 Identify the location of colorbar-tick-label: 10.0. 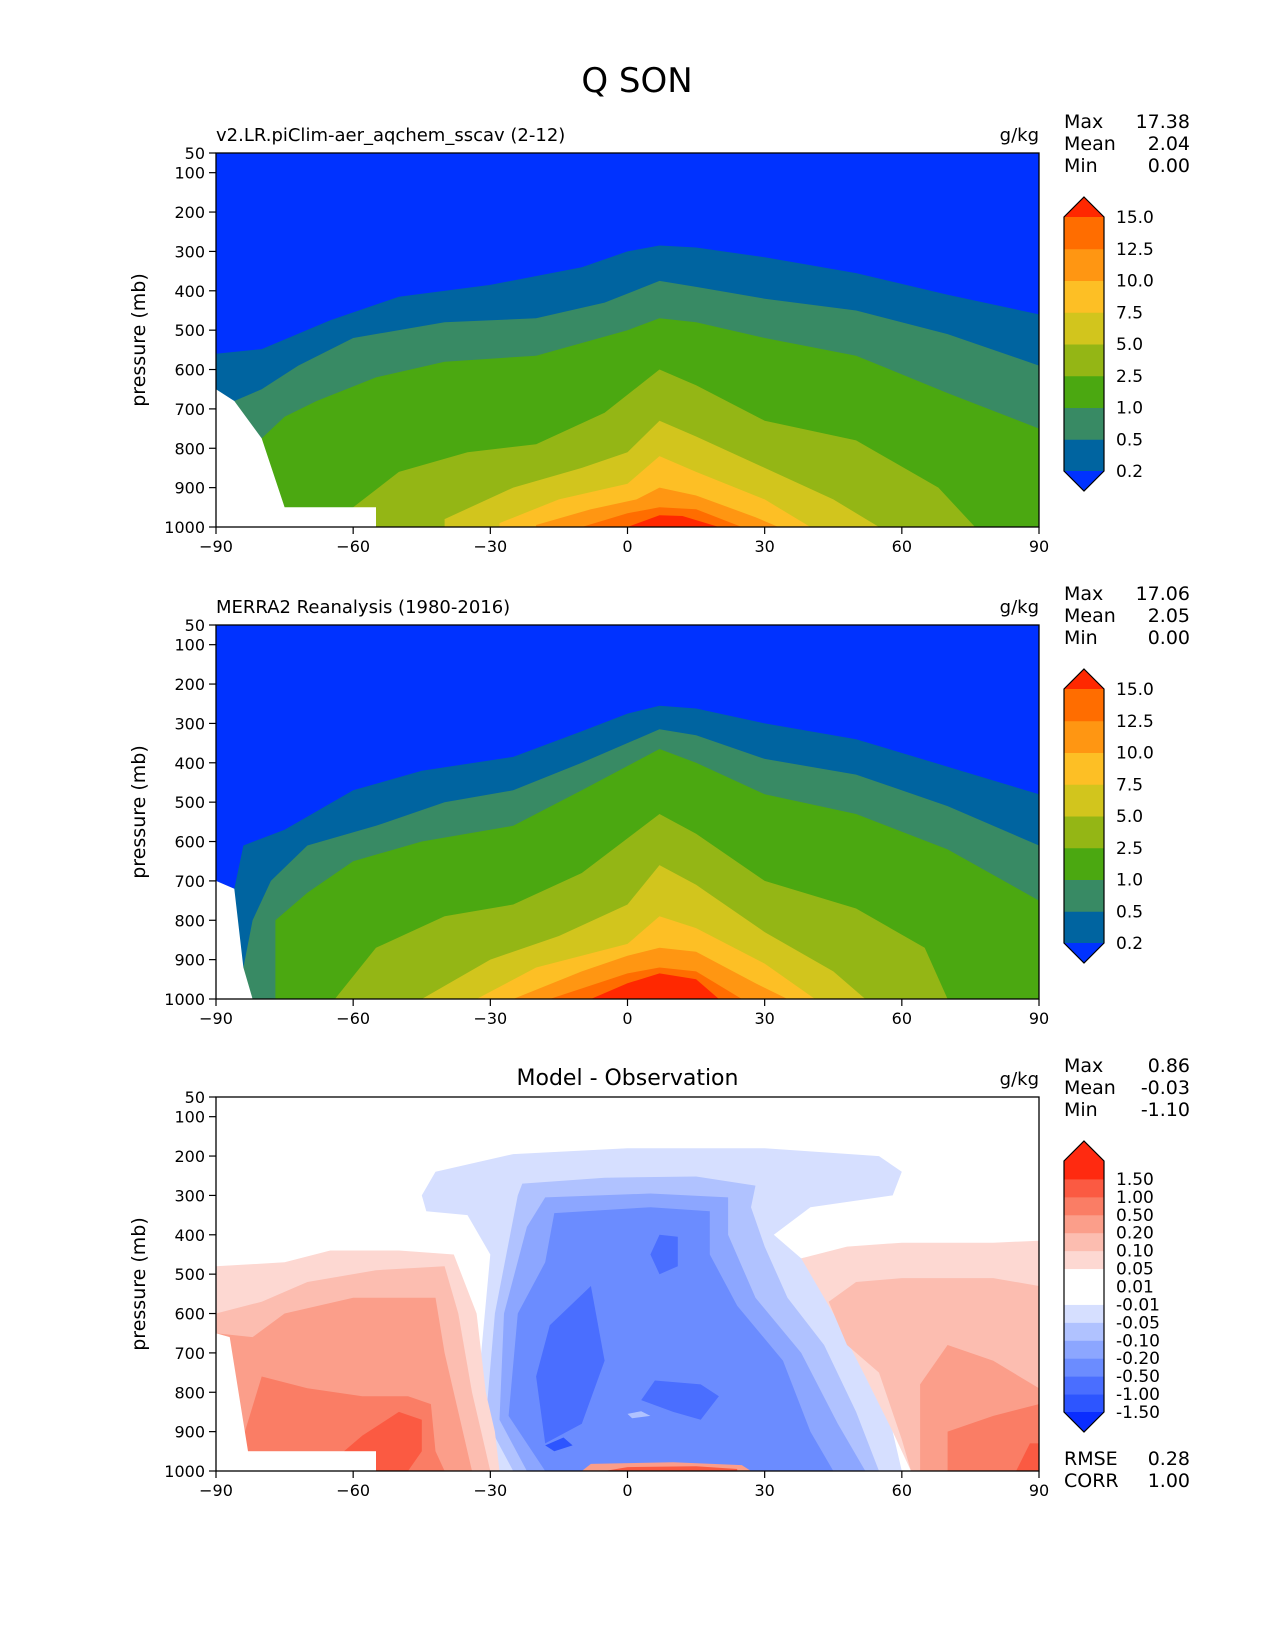
(1135, 282).